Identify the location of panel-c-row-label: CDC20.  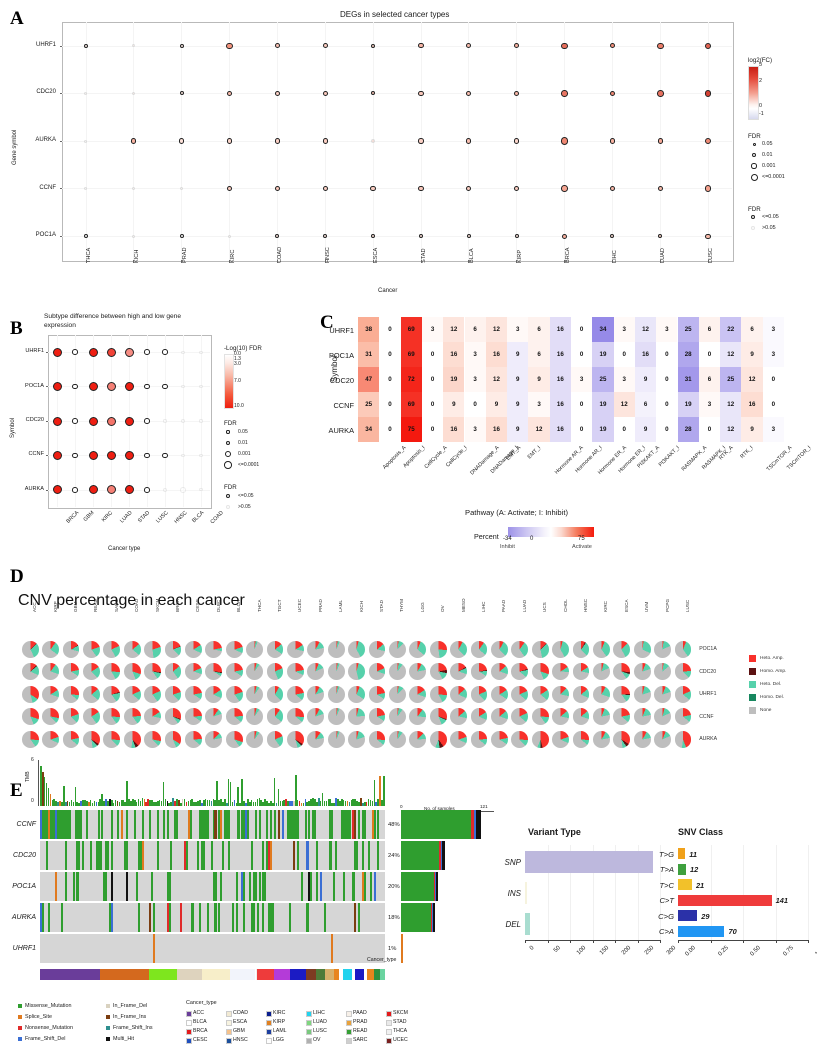
(341, 380).